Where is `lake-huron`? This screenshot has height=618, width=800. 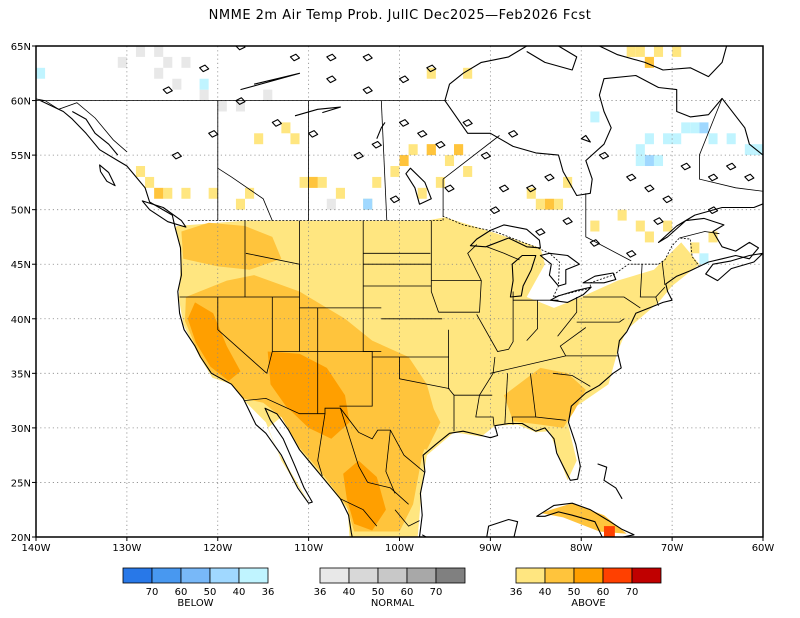 lake-huron is located at coordinates (559, 269).